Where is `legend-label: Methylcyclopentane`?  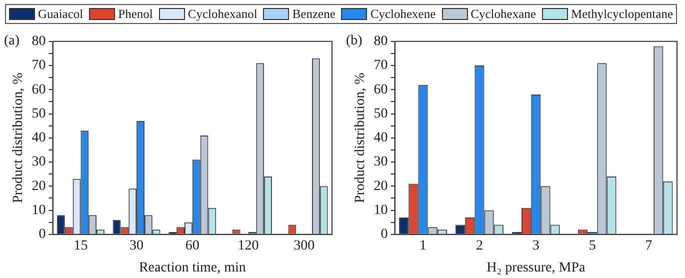
legend-label: Methylcyclopentane is located at coordinates (621, 14).